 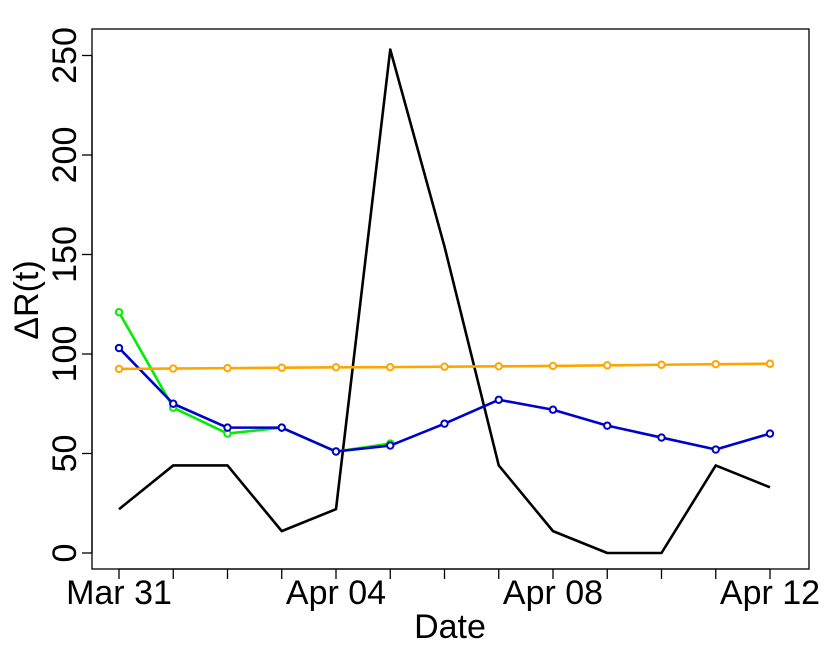 What do you see at coordinates (450, 625) in the screenshot?
I see `x-axis-label: Date` at bounding box center [450, 625].